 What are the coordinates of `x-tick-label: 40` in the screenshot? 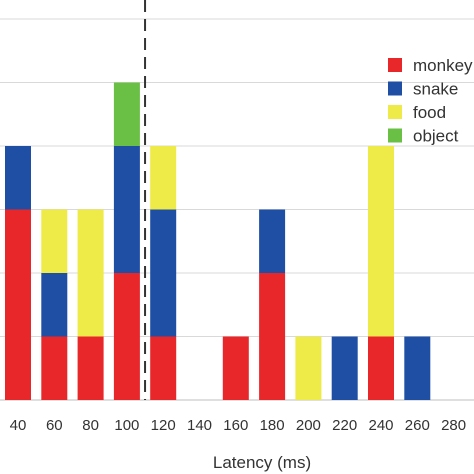 It's located at (18, 425).